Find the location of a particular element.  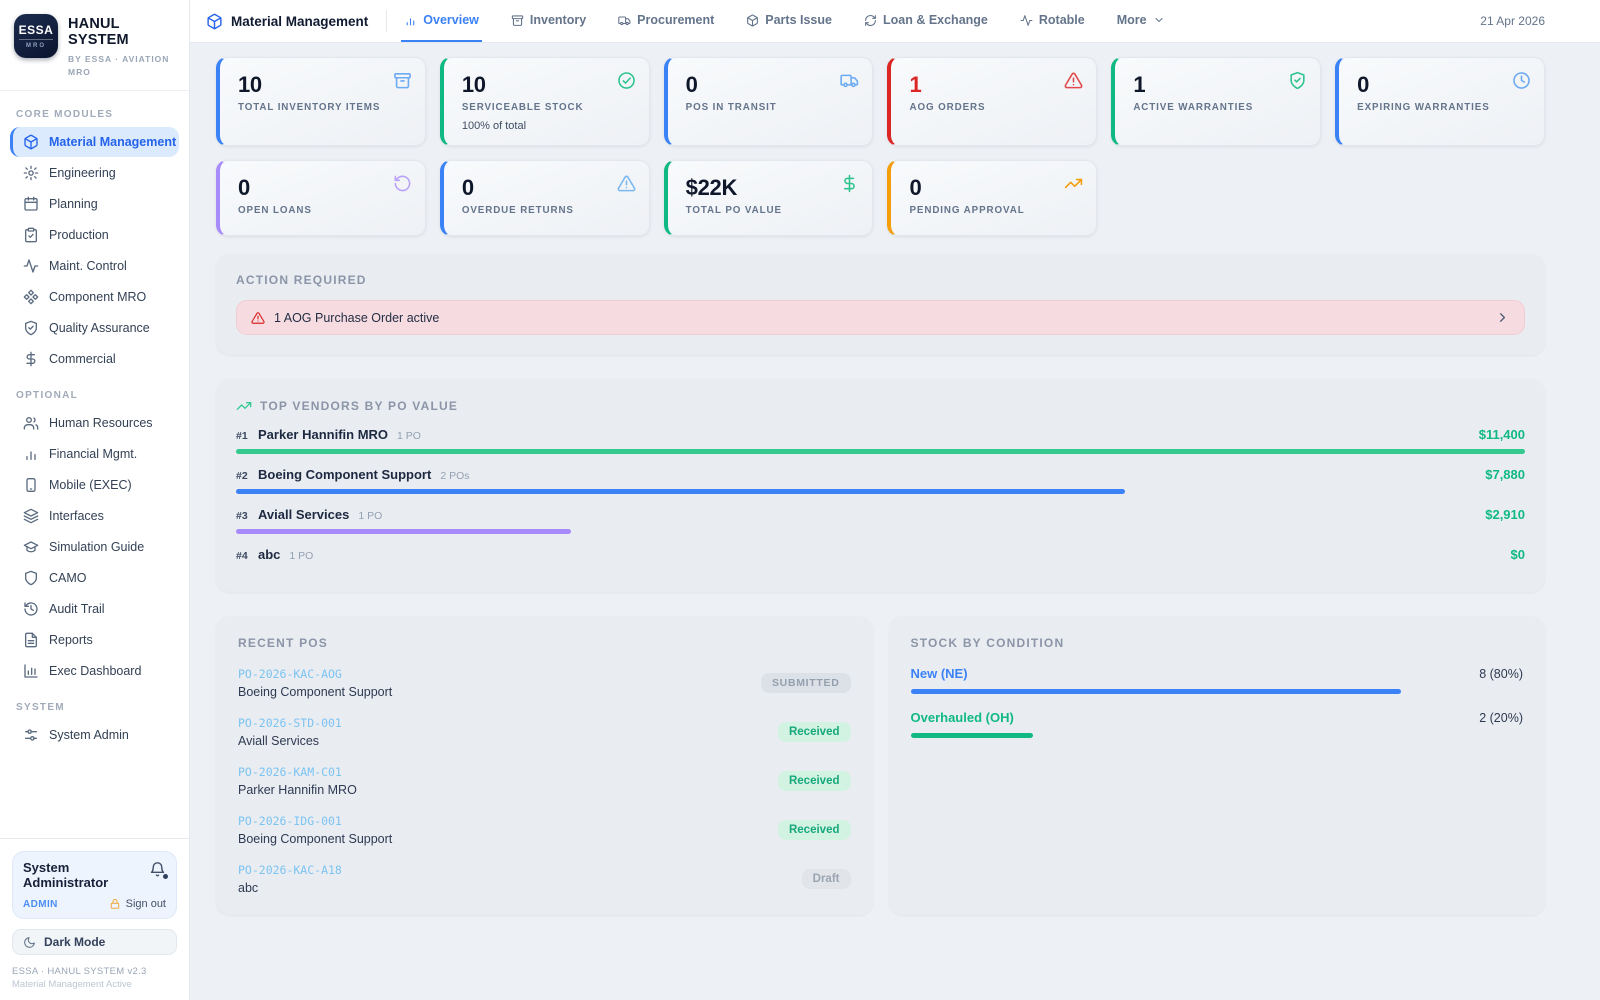

vendor-rank: #2 is located at coordinates (242, 476).